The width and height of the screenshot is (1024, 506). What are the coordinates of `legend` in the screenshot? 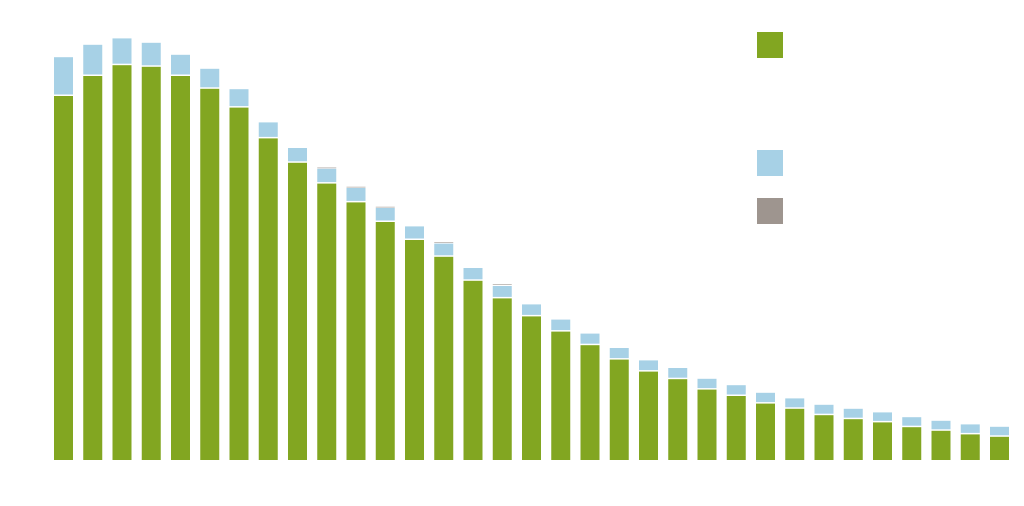 It's located at (770, 128).